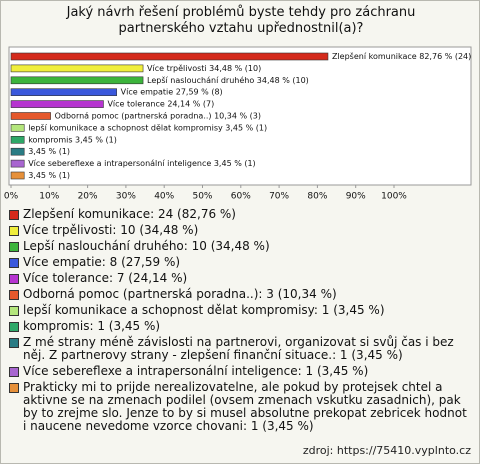  Describe the element at coordinates (401, 56) in the screenshot. I see `bar-label: Zlepšení komunikace 82,76 % (24)` at that location.